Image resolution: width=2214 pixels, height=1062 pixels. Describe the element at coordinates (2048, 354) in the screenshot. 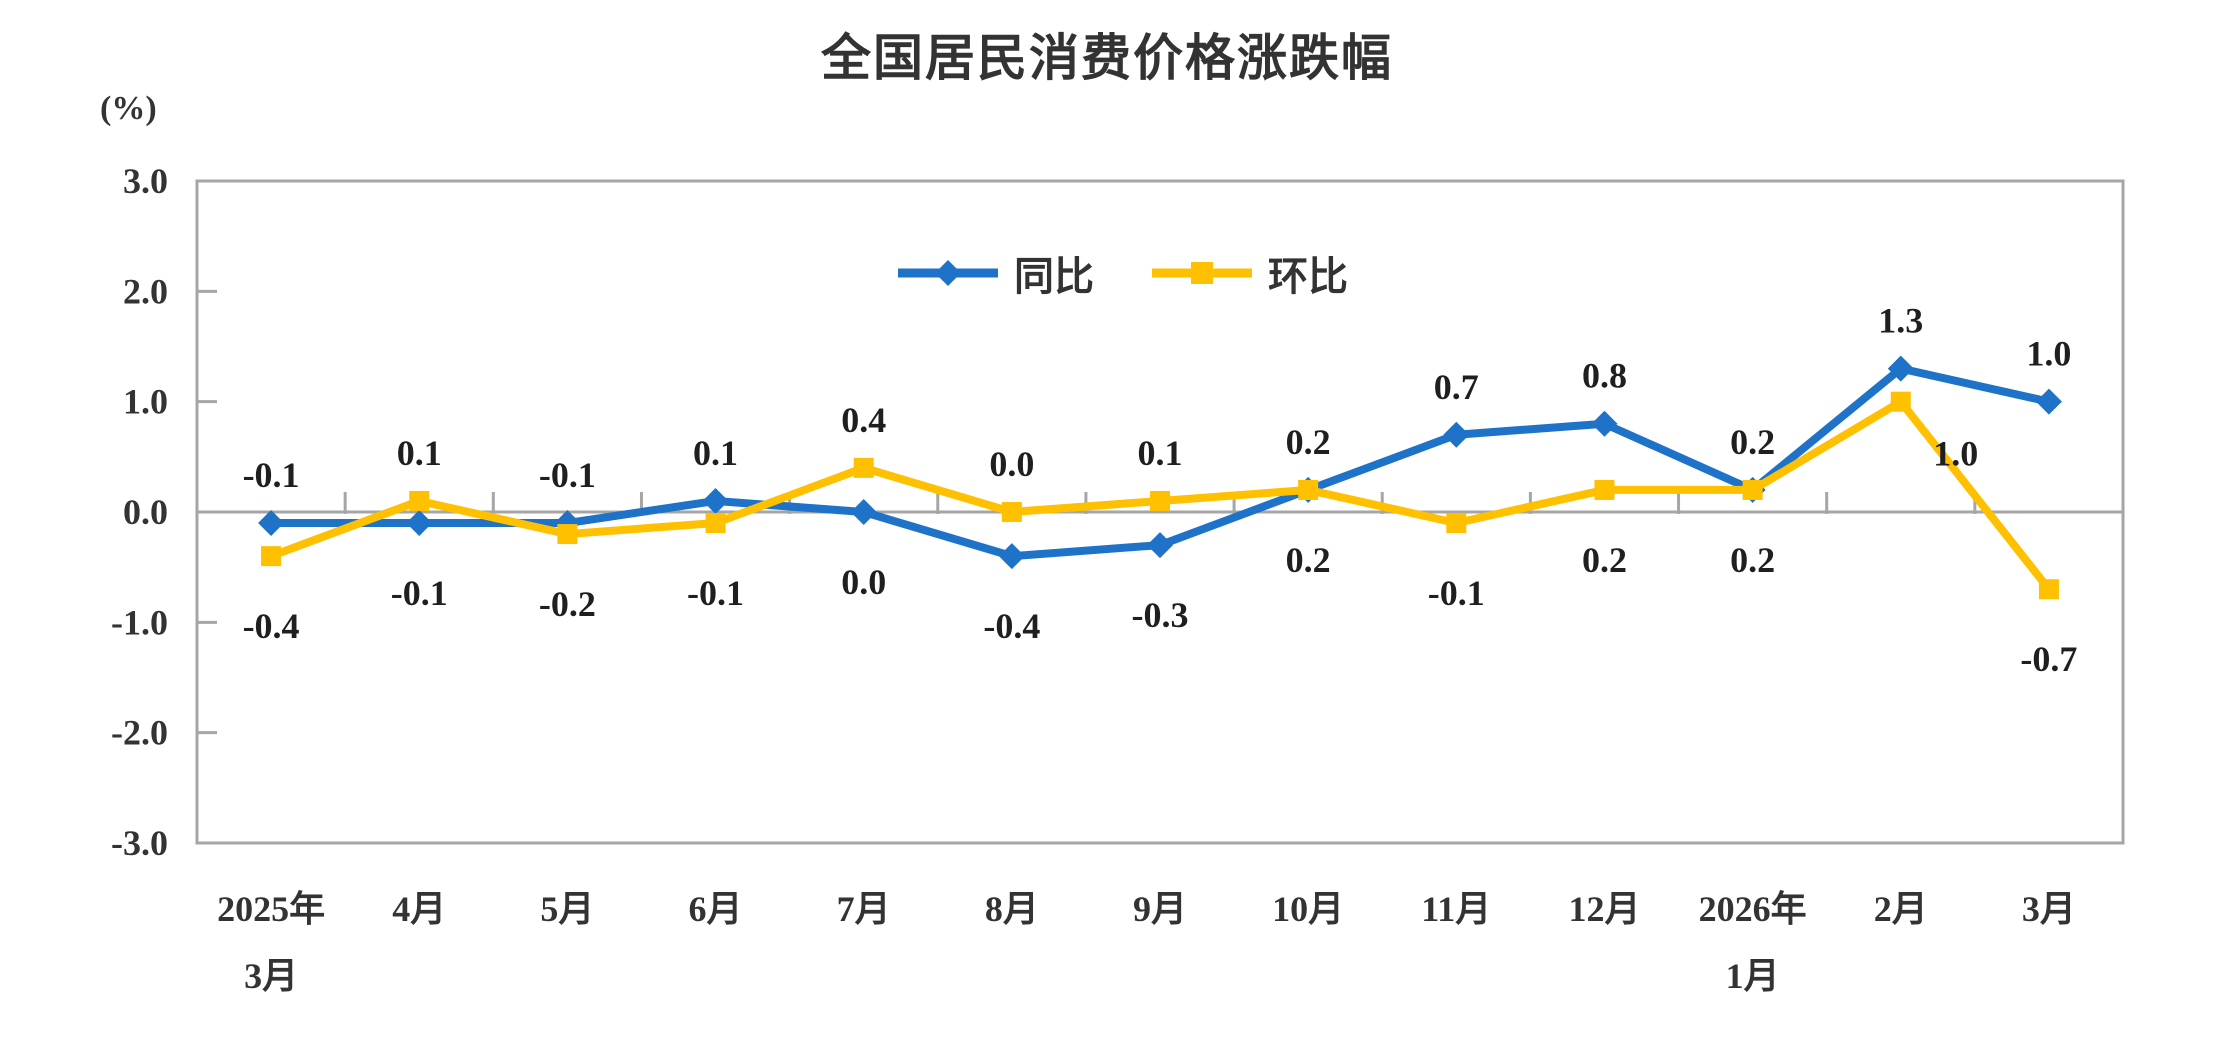

I see `yoy-value-label: 1.0` at that location.